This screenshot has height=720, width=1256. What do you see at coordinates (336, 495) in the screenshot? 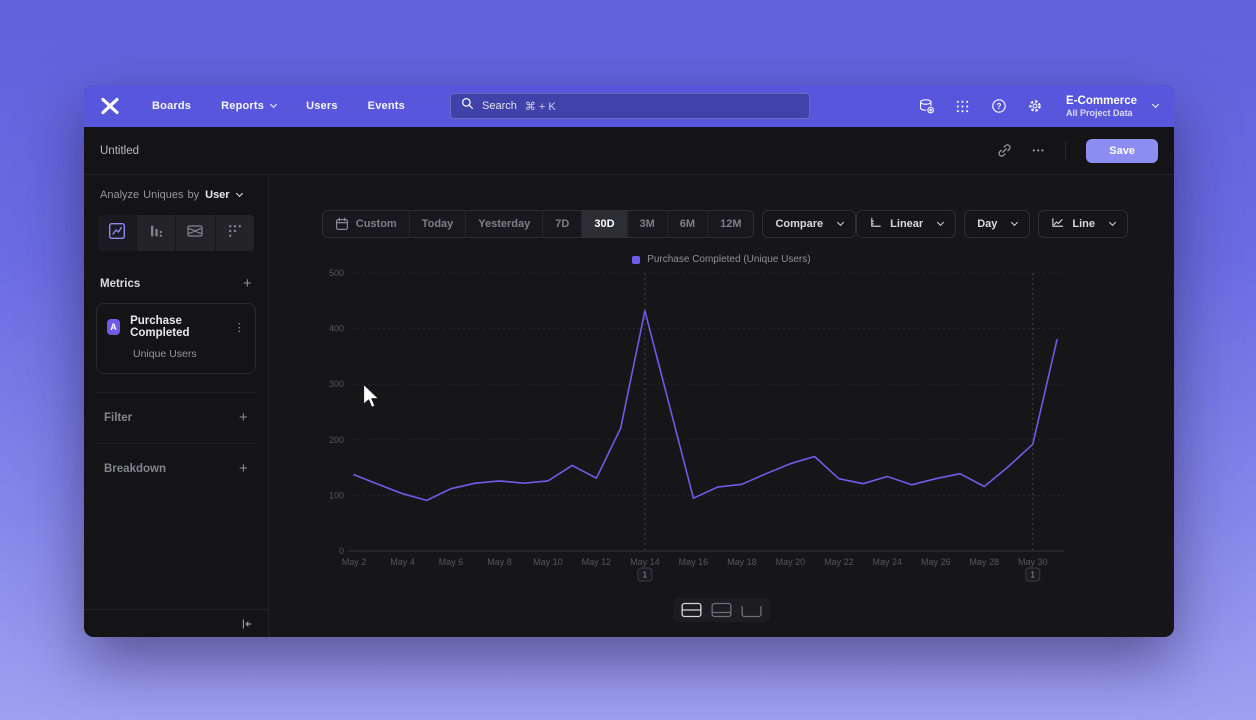
I see `y-axis-label: 100` at bounding box center [336, 495].